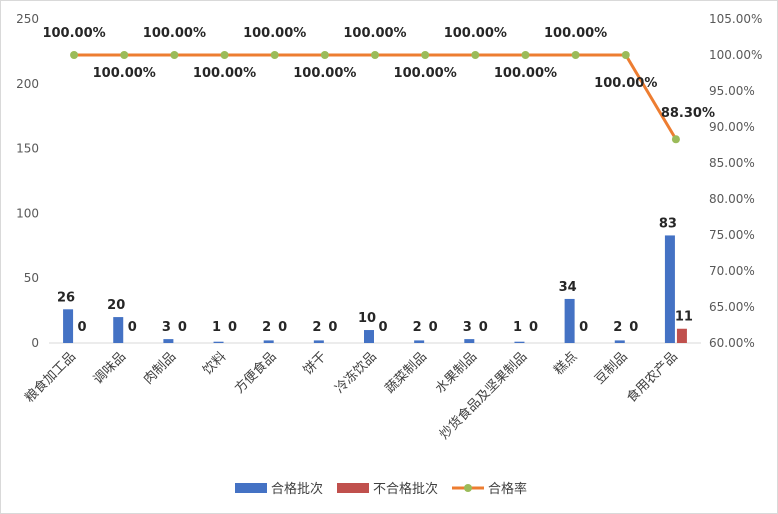 This screenshot has width=778, height=514. I want to click on bar-data-label: 83, so click(668, 223).